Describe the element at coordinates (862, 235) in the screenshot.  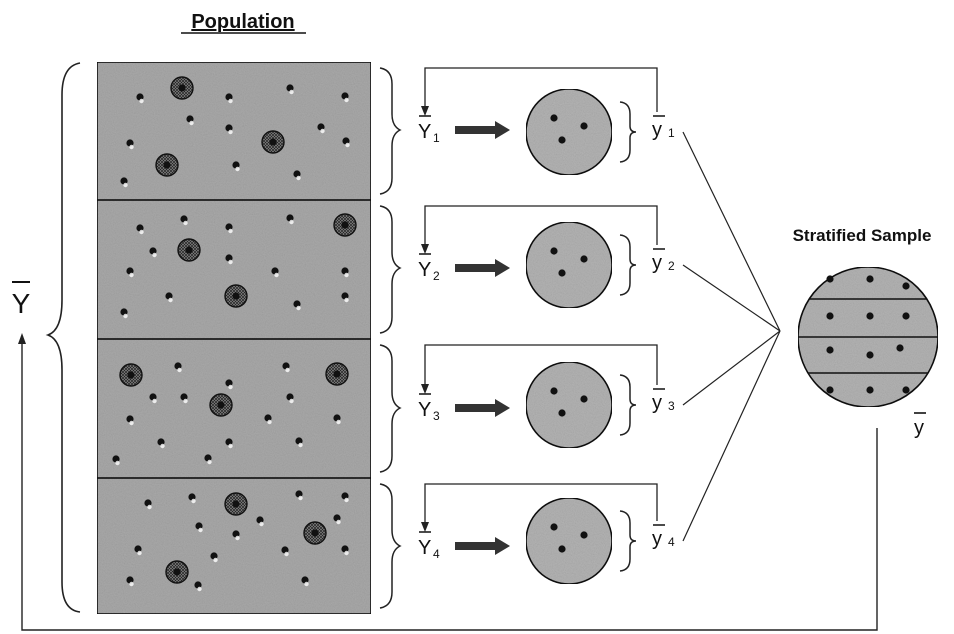
I see `stratified-sample-title: Stratified Sample` at that location.